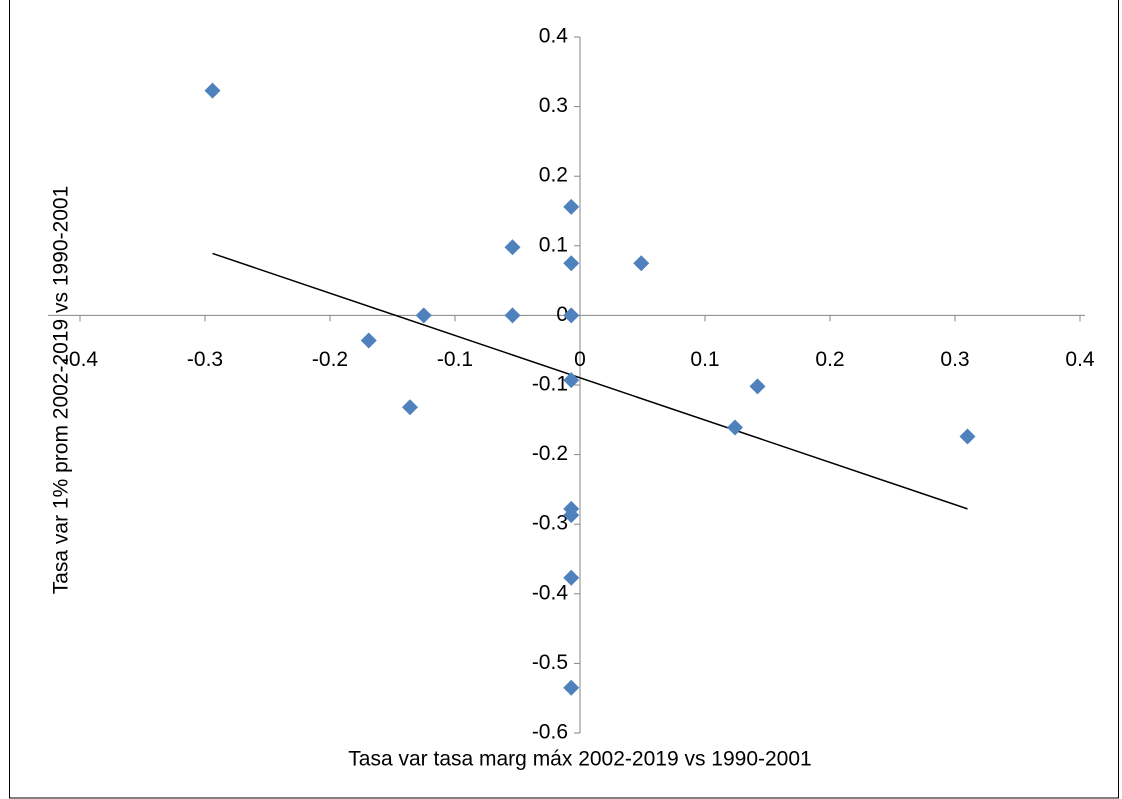 The image size is (1122, 799). Describe the element at coordinates (562, 314) in the screenshot. I see `y-tick-label: 0` at that location.